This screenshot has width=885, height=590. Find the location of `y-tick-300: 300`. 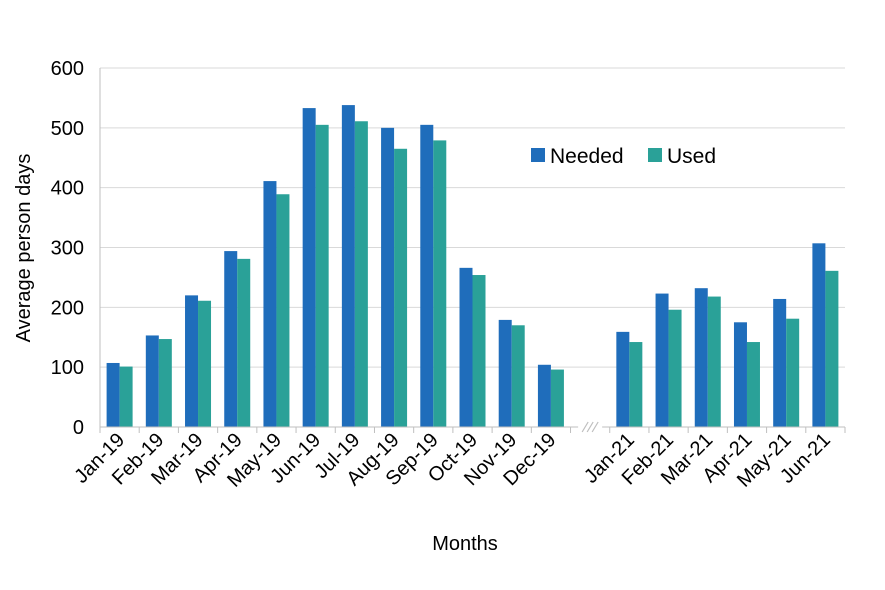

y-tick-300: 300 is located at coordinates (67, 249).